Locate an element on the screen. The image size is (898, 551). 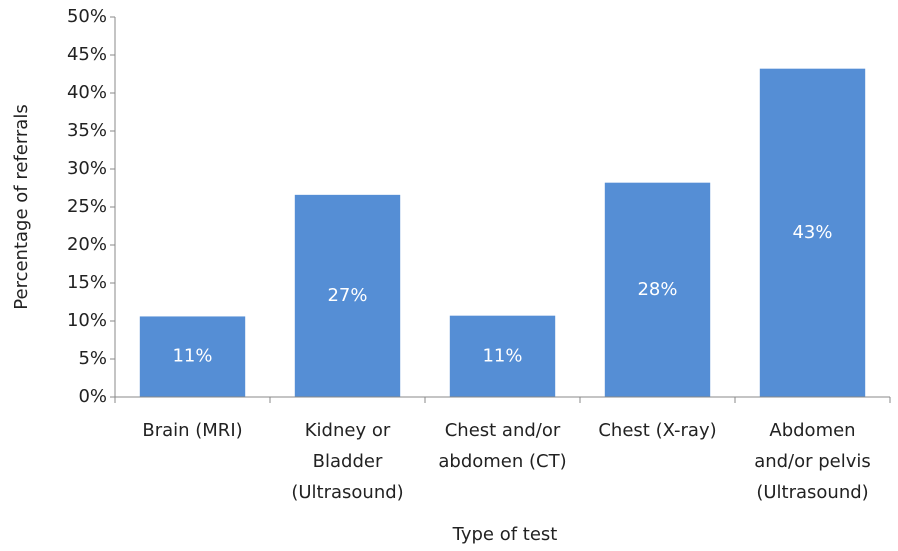
y-tick-label: 0% is located at coordinates (92, 396).